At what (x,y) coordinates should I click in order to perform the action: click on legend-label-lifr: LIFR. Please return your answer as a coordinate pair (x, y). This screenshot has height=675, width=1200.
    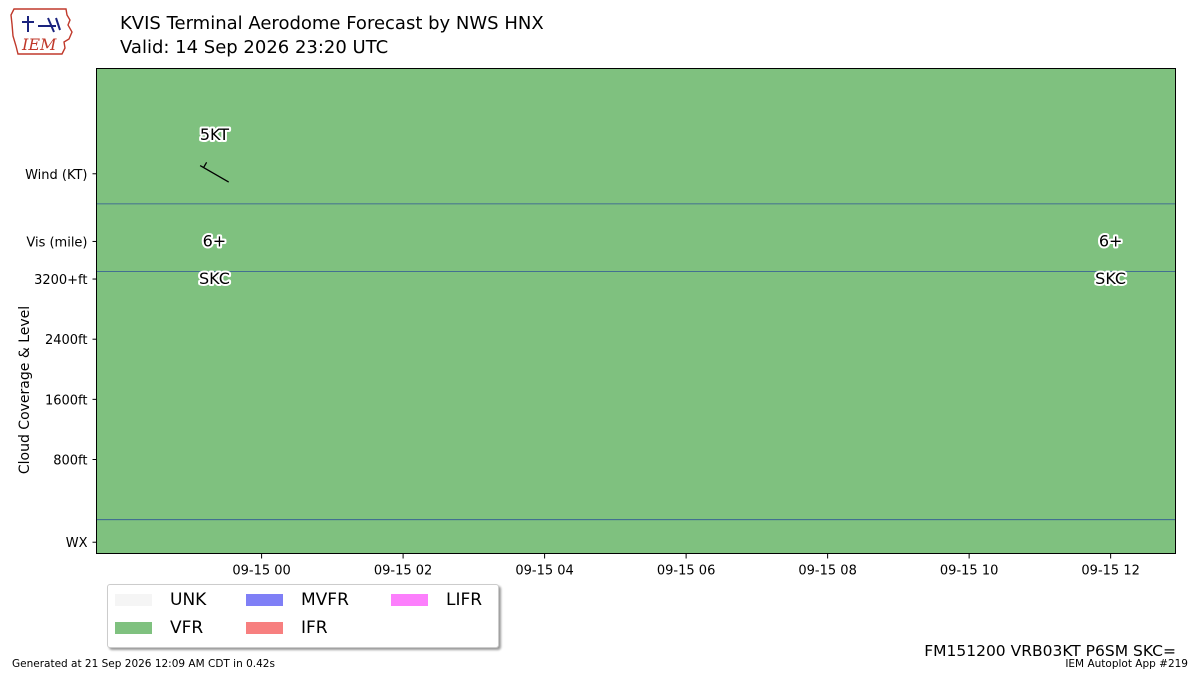
    Looking at the image, I should click on (464, 600).